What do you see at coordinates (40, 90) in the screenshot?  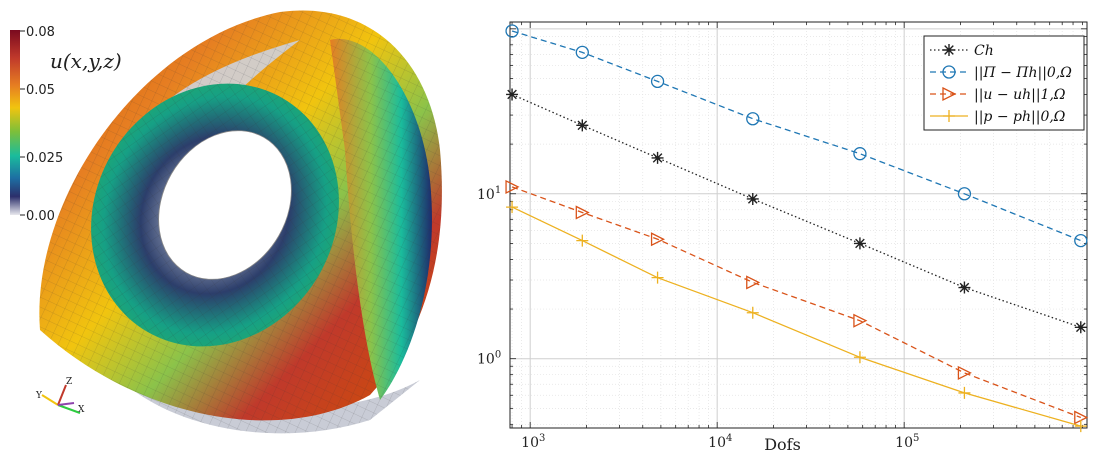 I see `colorbar-tick-label: 0.05` at bounding box center [40, 90].